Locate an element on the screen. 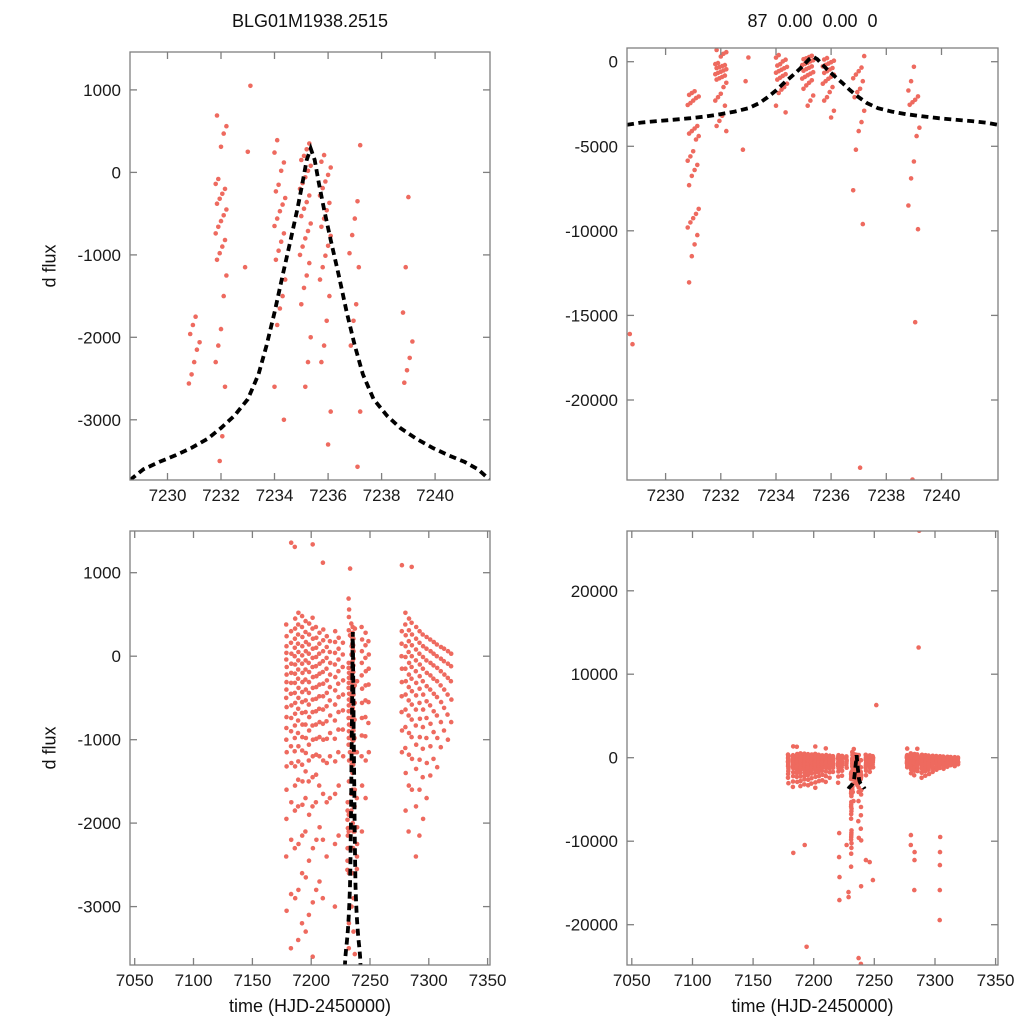  y-tick-label: 10000 is located at coordinates (594, 674).